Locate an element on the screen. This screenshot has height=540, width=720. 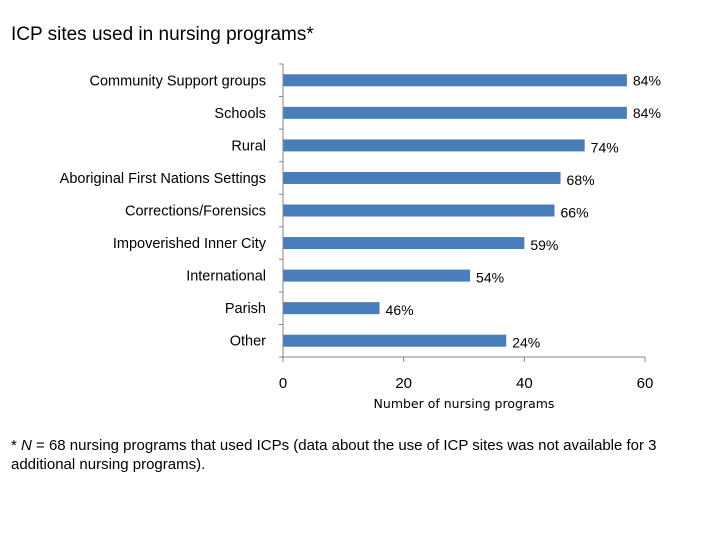
category-label: Corrections/Forensics is located at coordinates (195, 212).